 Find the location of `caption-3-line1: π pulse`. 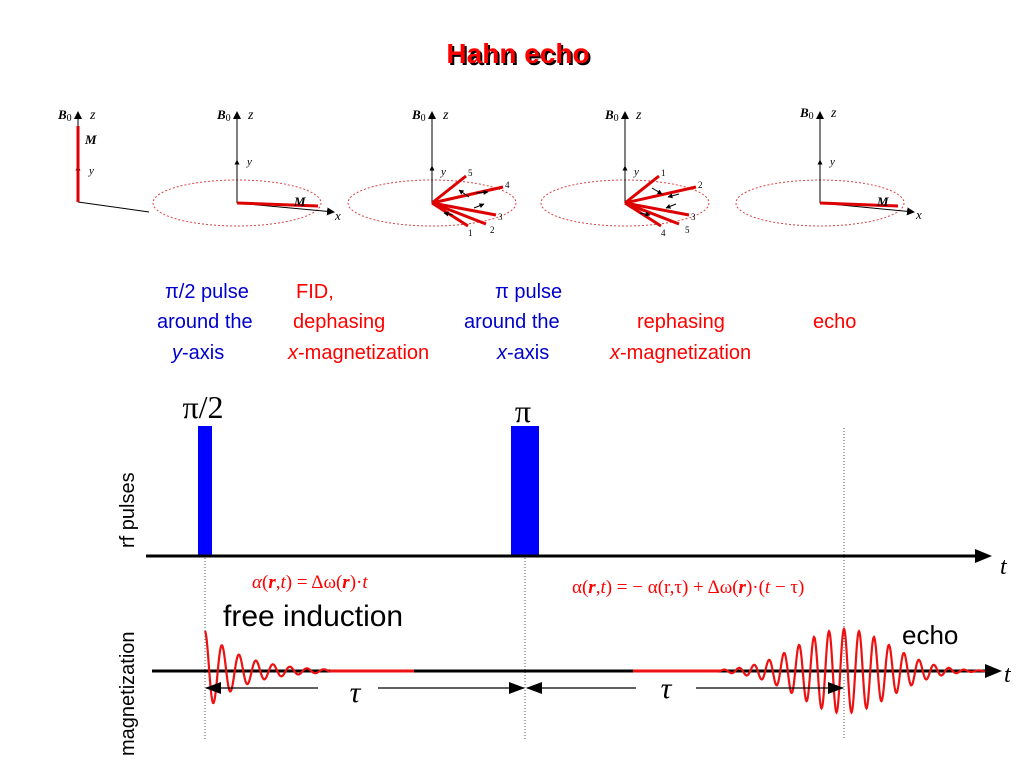

caption-3-line1: π pulse is located at coordinates (528, 292).